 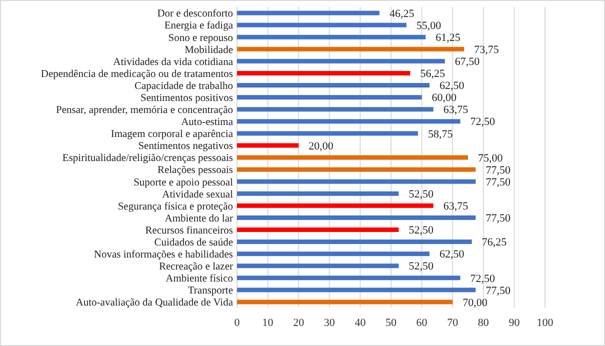 What do you see at coordinates (183, 86) in the screenshot?
I see `y-tick-label: Capacidade de trabalho` at bounding box center [183, 86].